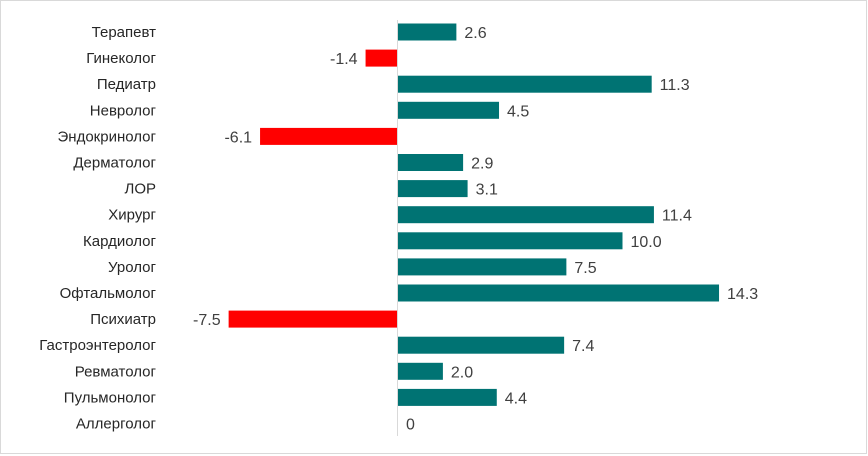 This screenshot has width=868, height=456. I want to click on category-label: Гинеколог, so click(121, 58).